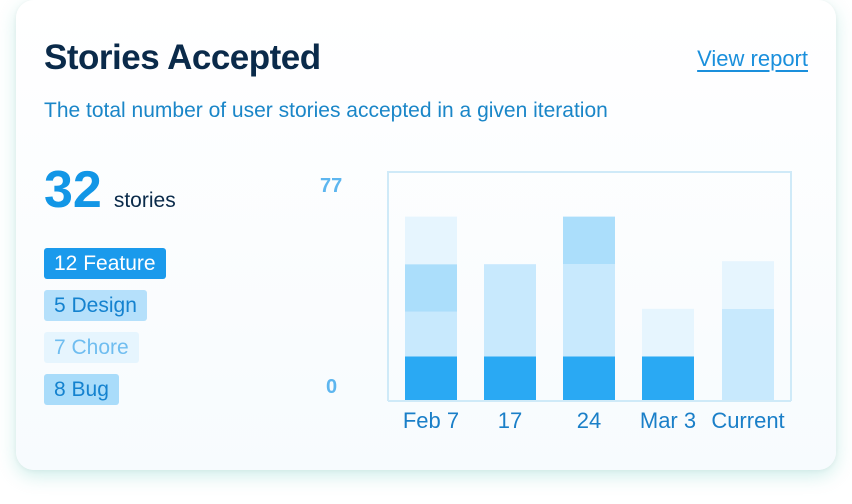 The image size is (852, 504). What do you see at coordinates (110, 190) in the screenshot?
I see `total-stories: 32 stories` at bounding box center [110, 190].